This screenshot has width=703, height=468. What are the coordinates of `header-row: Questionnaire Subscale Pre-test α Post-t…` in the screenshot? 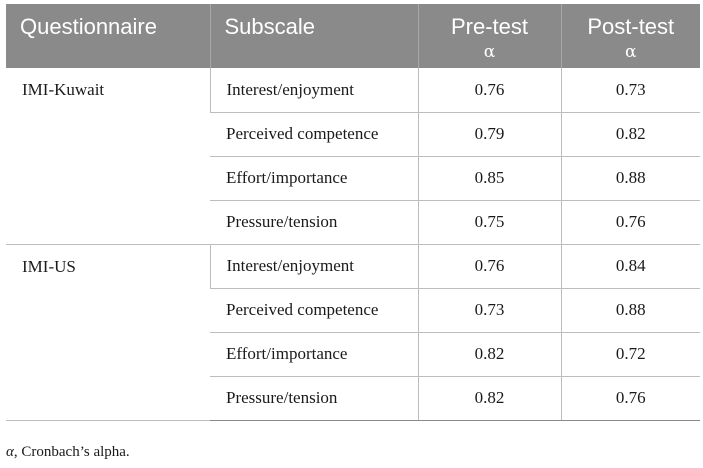 It's located at (353, 36).